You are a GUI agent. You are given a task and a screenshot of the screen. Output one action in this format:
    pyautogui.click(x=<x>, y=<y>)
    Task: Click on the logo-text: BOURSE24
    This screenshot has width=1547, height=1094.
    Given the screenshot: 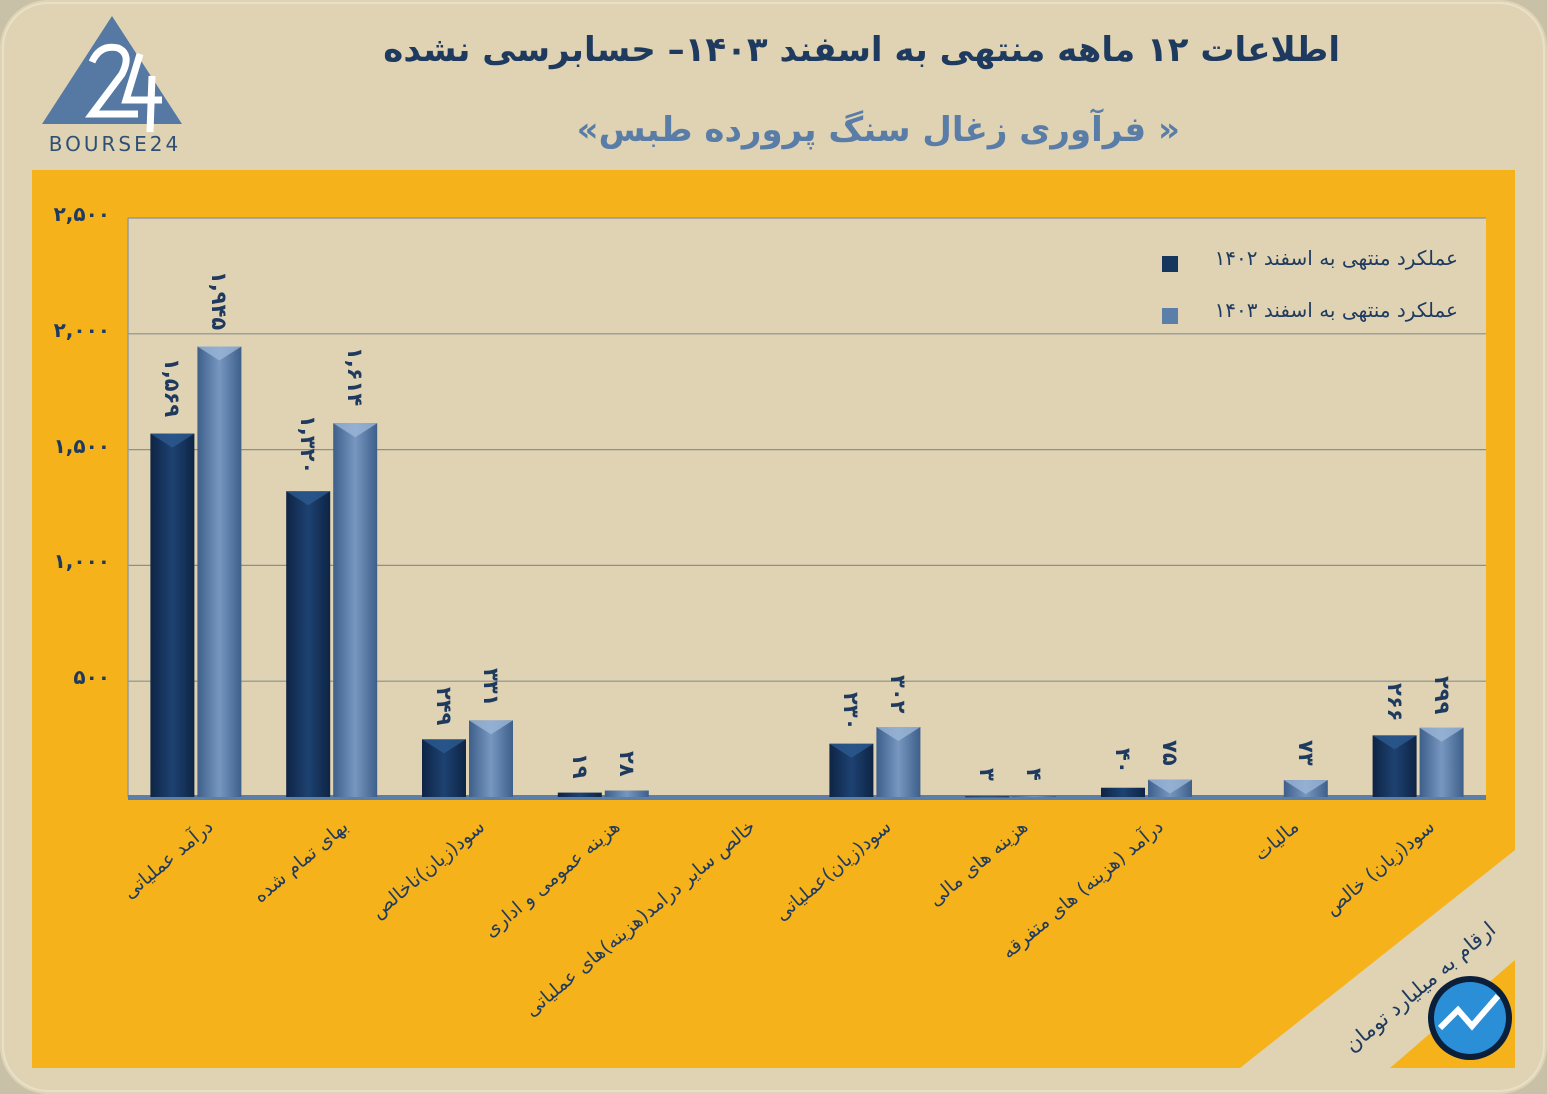 What is the action you would take?
    pyautogui.click(x=115, y=144)
    